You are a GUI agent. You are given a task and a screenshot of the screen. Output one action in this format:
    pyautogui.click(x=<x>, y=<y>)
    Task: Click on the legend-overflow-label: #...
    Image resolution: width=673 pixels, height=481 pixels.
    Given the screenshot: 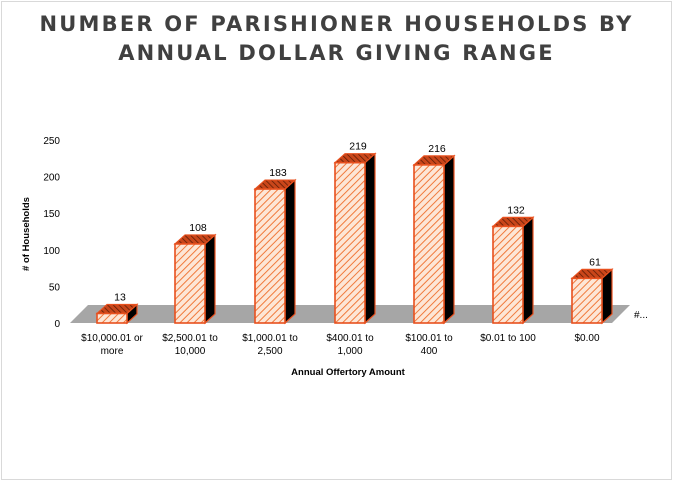 What is the action you would take?
    pyautogui.click(x=641, y=315)
    